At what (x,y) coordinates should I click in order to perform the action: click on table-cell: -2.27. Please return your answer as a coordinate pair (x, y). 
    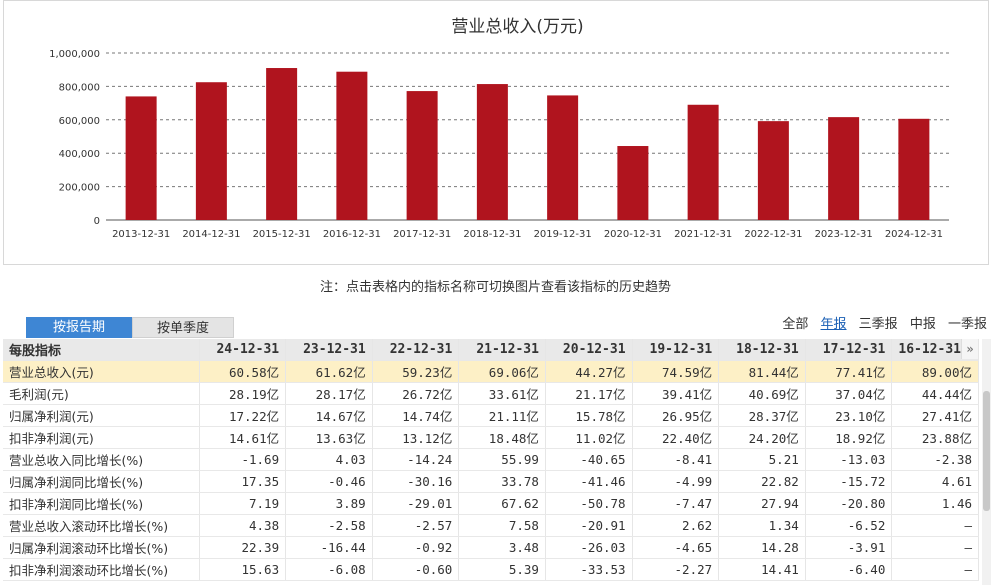
    Looking at the image, I should click on (676, 569).